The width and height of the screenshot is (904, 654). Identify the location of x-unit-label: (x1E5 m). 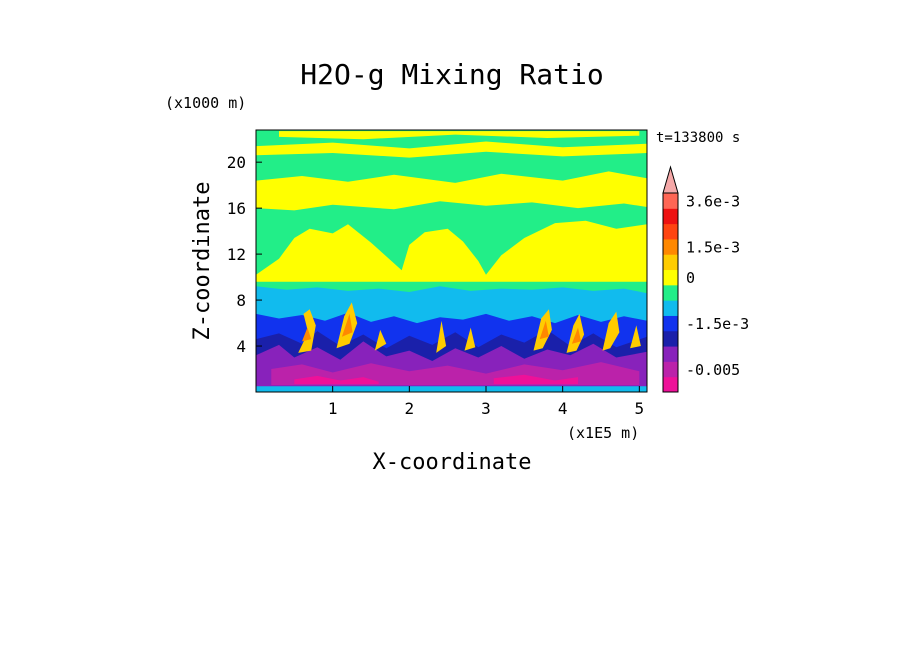
(603, 433).